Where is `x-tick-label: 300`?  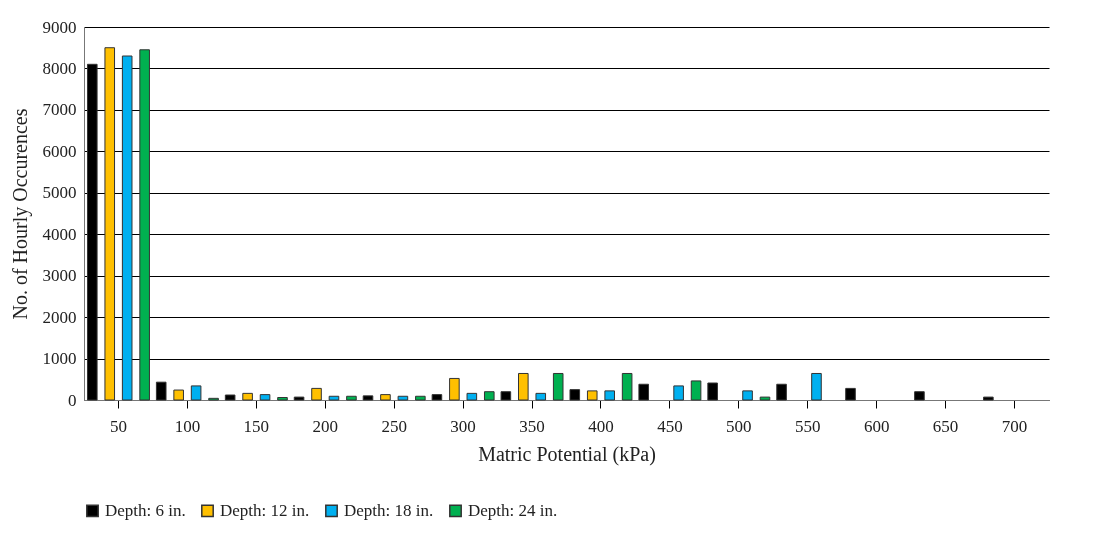 x-tick-label: 300 is located at coordinates (463, 426).